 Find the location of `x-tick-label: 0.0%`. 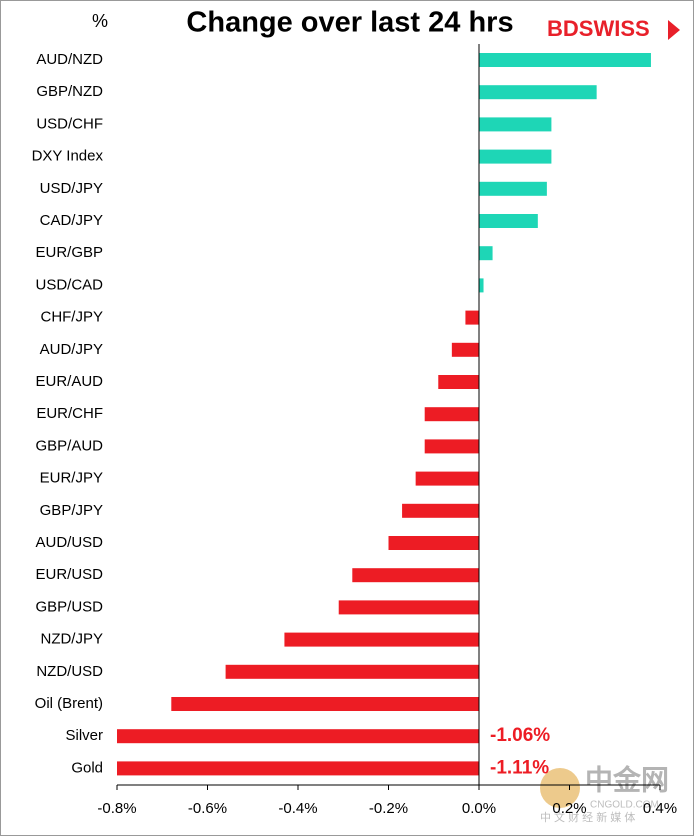

x-tick-label: 0.0% is located at coordinates (479, 808).